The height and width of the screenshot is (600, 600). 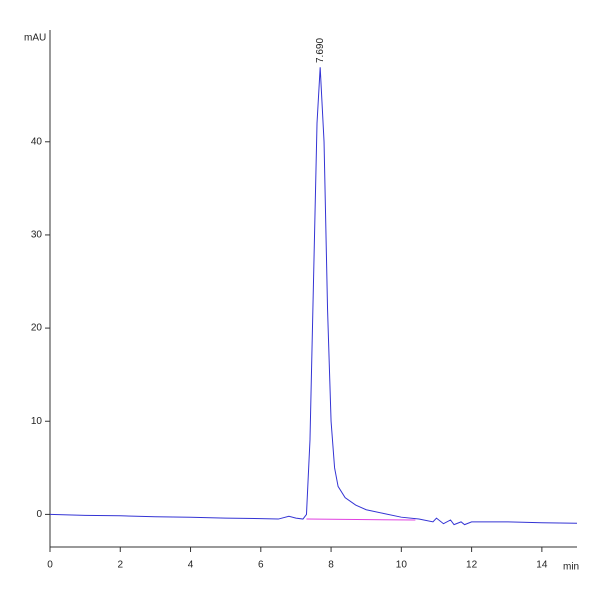 I want to click on x-tick-label: 6, so click(x=261, y=565).